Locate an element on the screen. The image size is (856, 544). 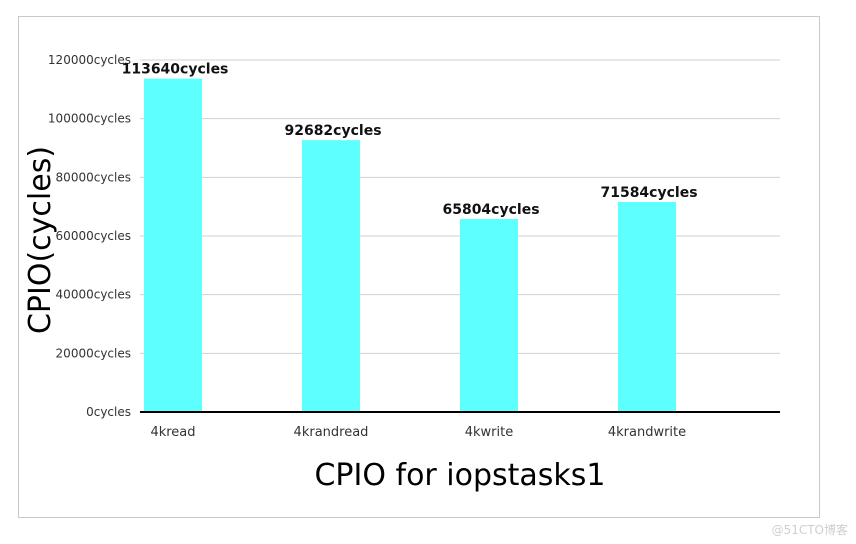
x-tick-label: 4kread is located at coordinates (172, 432).